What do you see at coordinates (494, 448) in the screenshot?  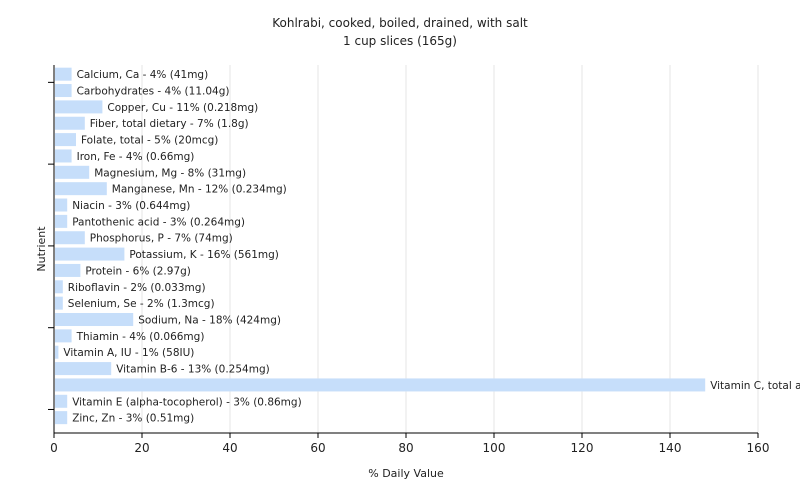 I see `x-tick-label: 100` at bounding box center [494, 448].